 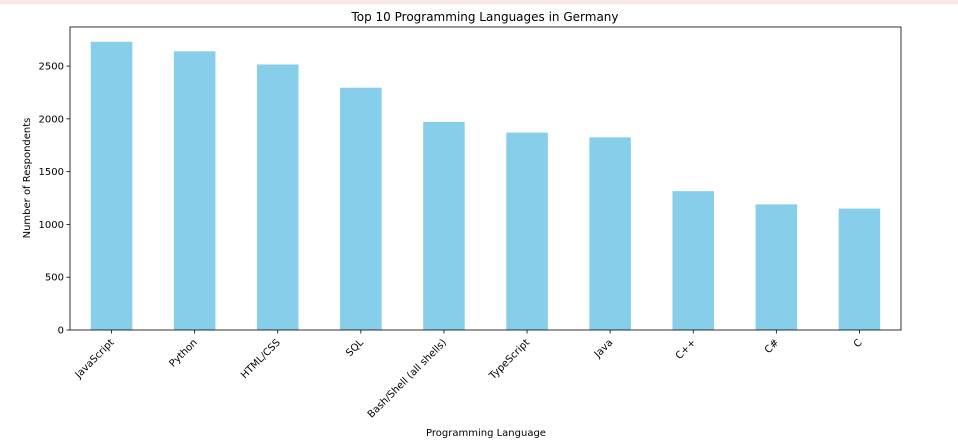 What do you see at coordinates (610, 233) in the screenshot?
I see `bar-java` at bounding box center [610, 233].